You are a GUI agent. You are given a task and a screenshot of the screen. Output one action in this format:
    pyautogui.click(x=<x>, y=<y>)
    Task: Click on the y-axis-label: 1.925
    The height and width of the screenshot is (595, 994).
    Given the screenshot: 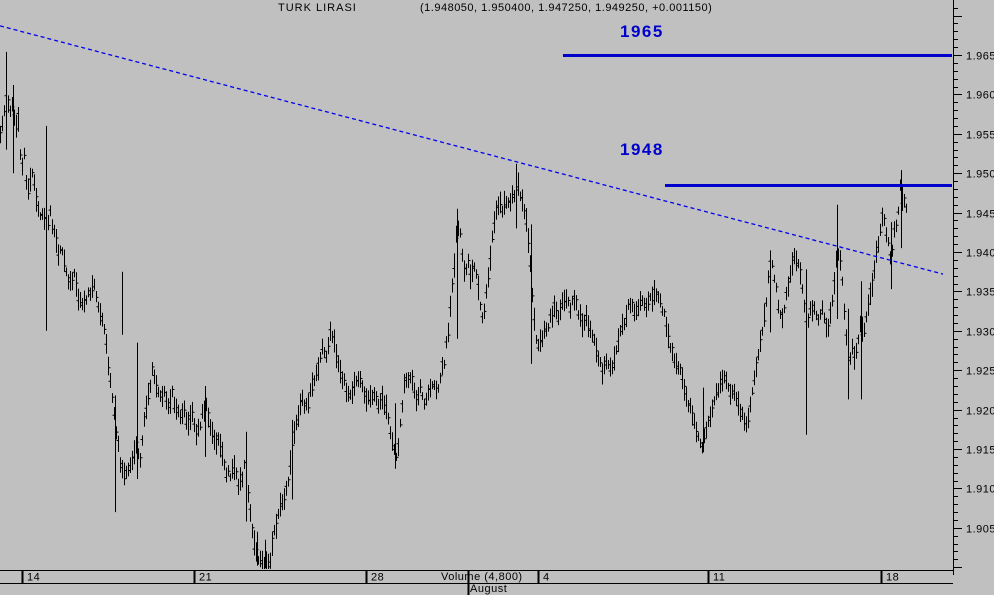 What is the action you would take?
    pyautogui.click(x=980, y=372)
    